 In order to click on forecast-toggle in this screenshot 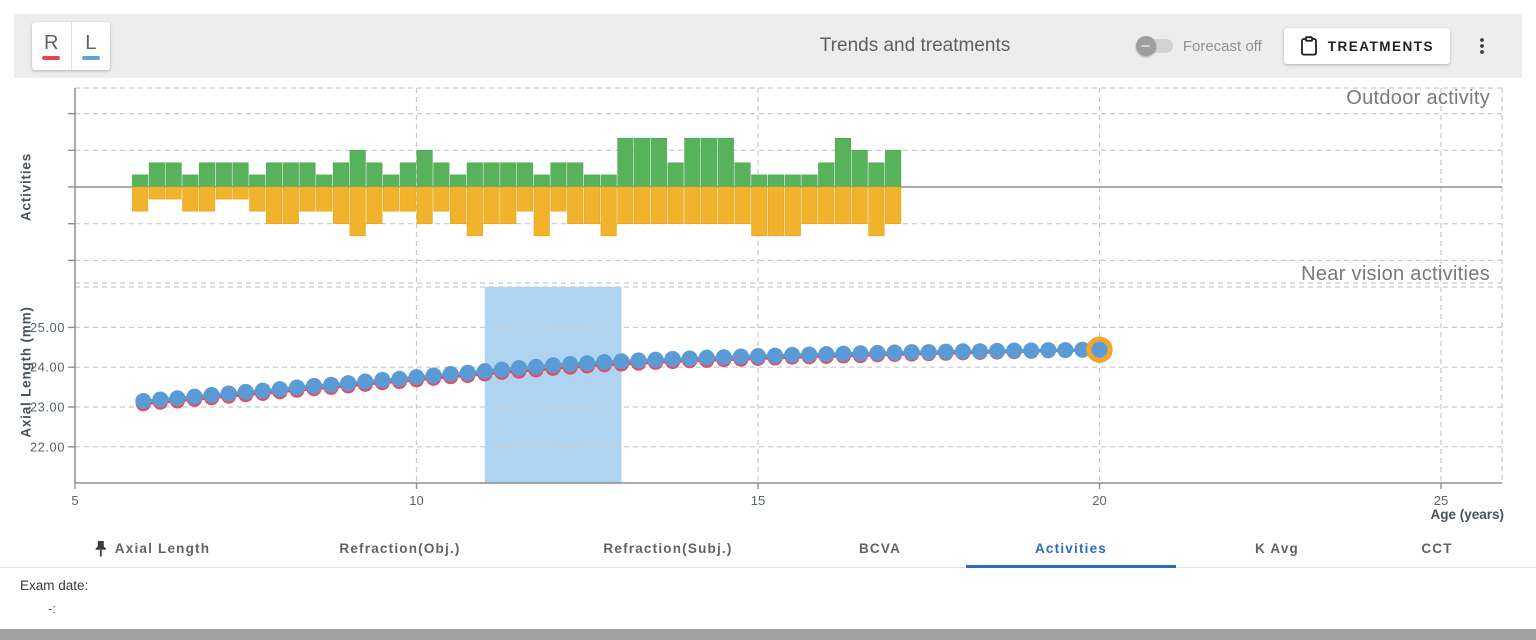, I will do `click(1154, 46)`.